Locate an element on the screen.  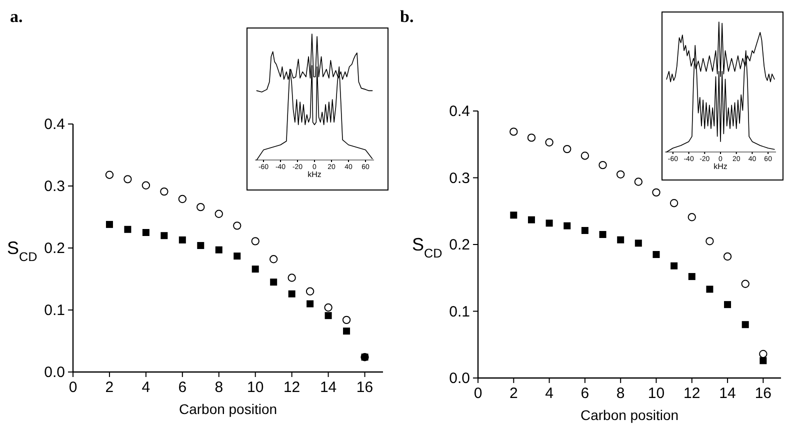
chart-title: a. is located at coordinates (16, 16).